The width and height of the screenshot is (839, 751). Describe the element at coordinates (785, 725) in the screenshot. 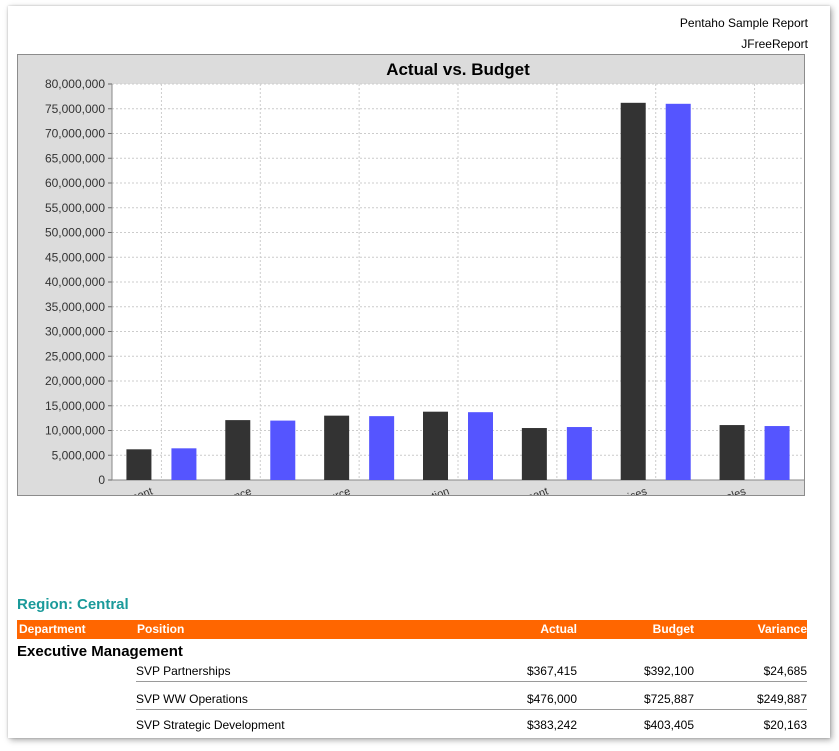

I see `cell-variance: $20,163` at that location.